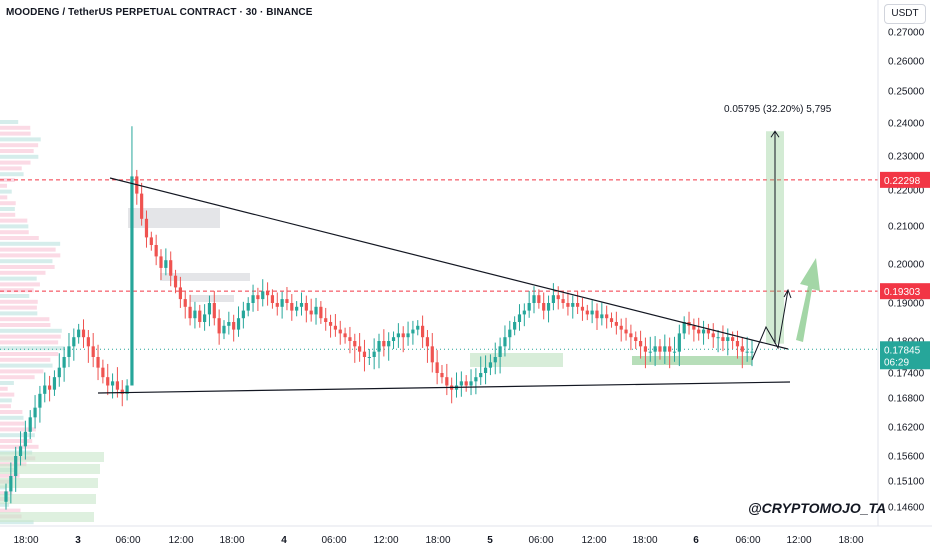 This screenshot has width=932, height=550. Describe the element at coordinates (817, 508) in the screenshot. I see `author-watermark: @CRYPTOMOJO_TA` at that location.